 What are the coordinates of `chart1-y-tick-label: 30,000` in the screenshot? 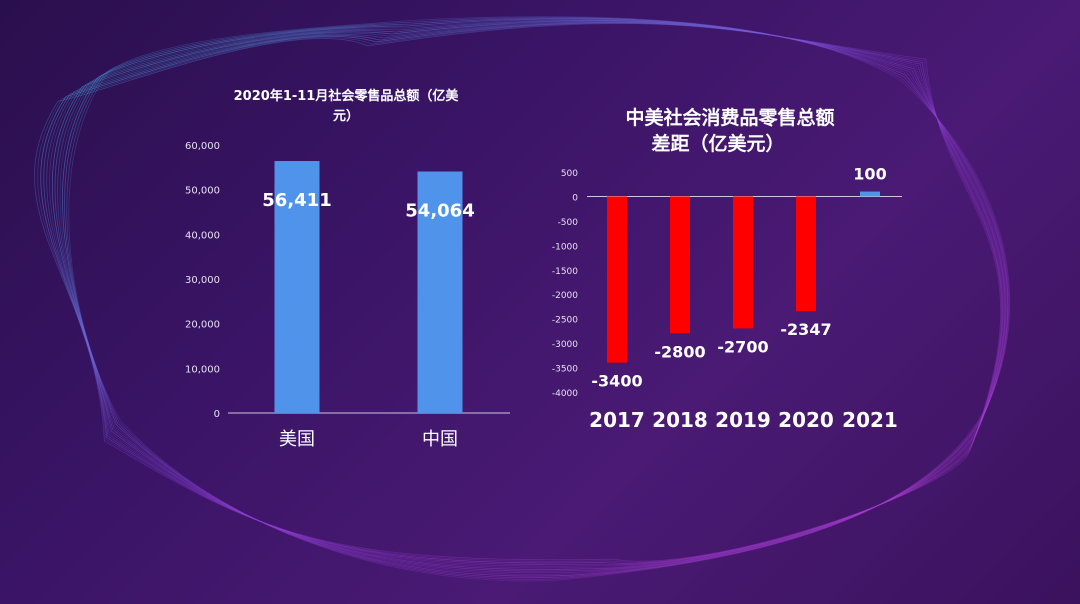 It's located at (202, 280).